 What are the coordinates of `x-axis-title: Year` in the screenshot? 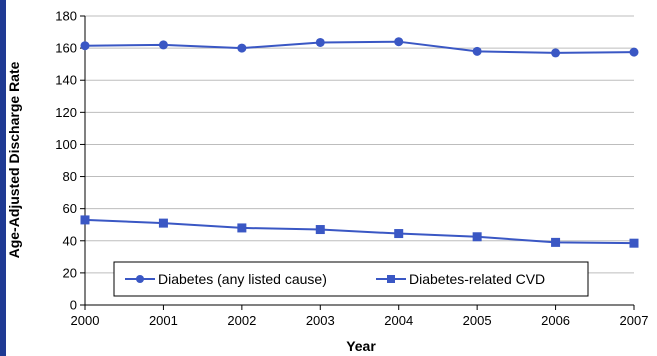 It's located at (361, 346).